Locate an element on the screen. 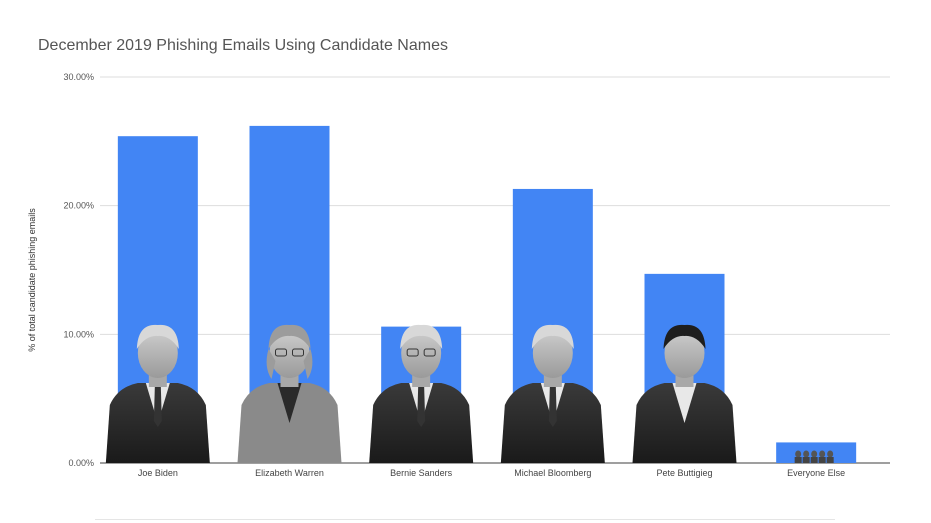 This screenshot has height=523, width=931. x-tick-label: Elizabeth Warren is located at coordinates (289, 473).